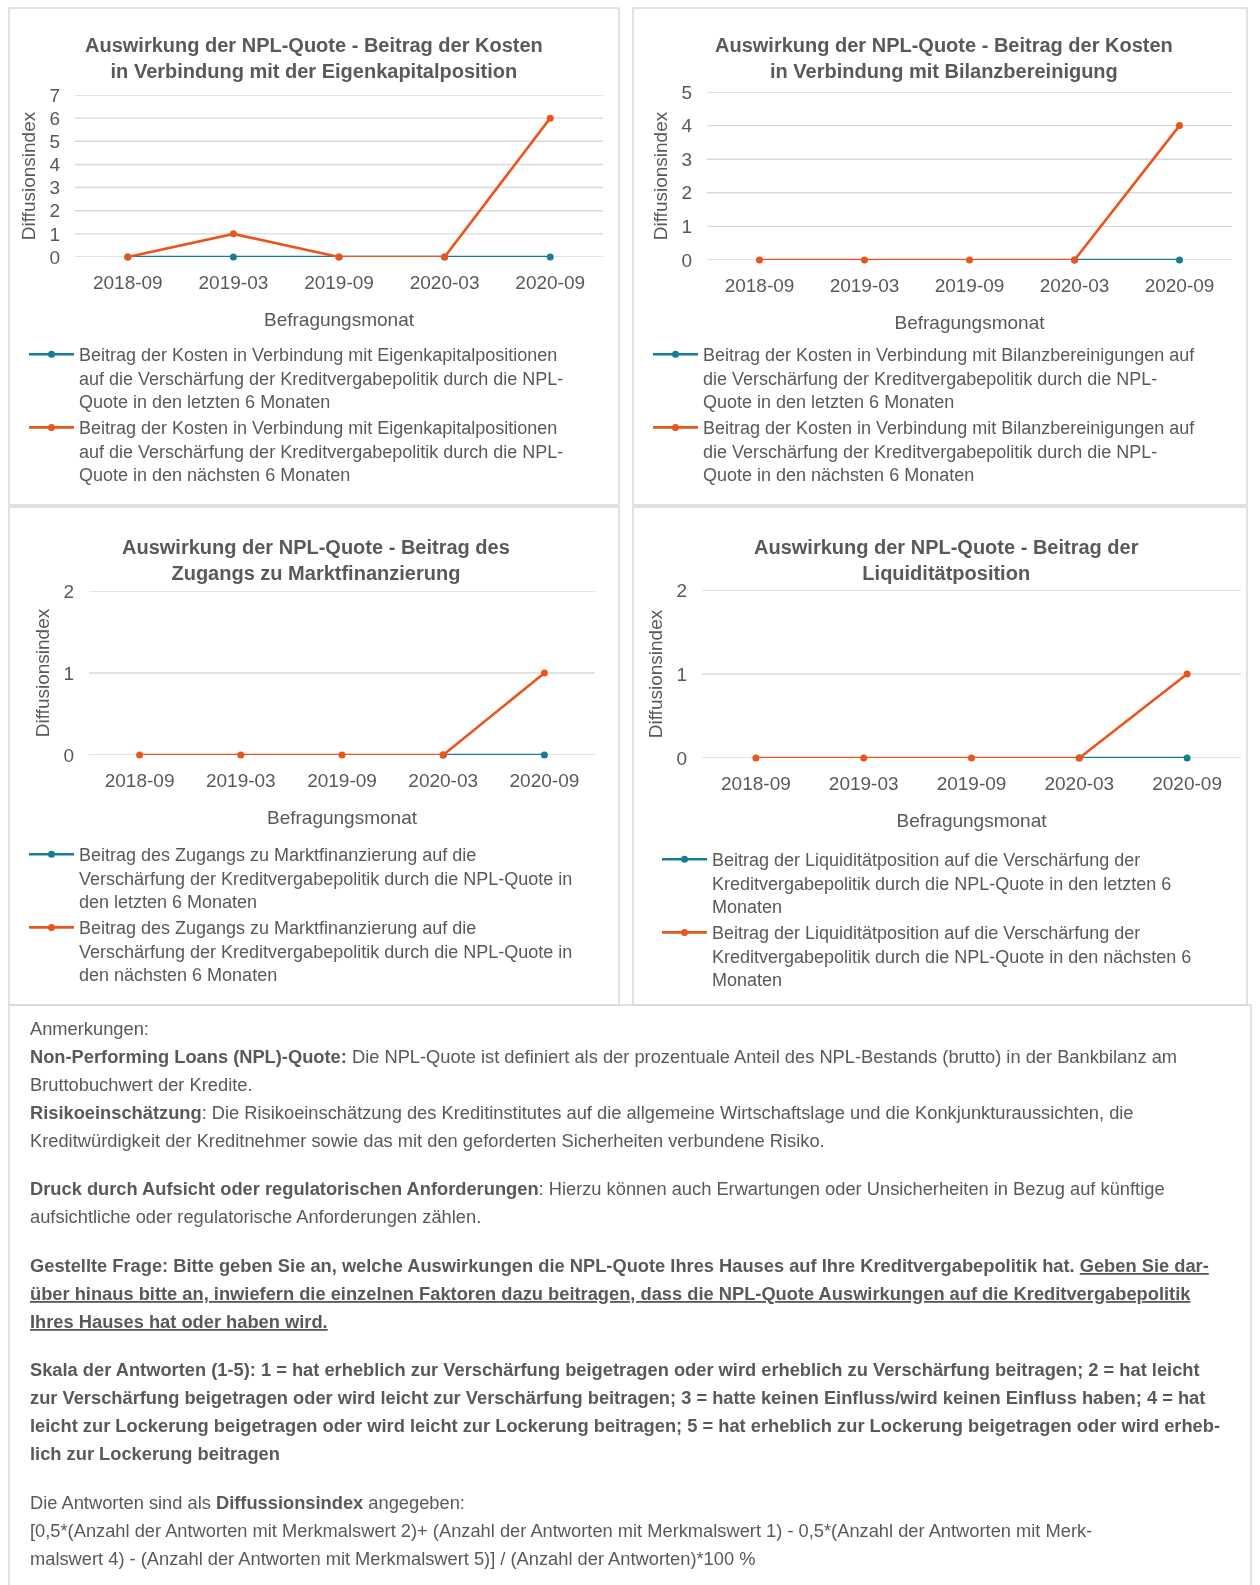  What do you see at coordinates (949, 452) in the screenshot?
I see `legend-label: Beitrag der Kosten in Verbindung mit Bilanzbereinigungen auf die Verschärfung der Kreditvergabepolitik durch die NPL-Quote in den nächsten 6 Monaten` at bounding box center [949, 452].